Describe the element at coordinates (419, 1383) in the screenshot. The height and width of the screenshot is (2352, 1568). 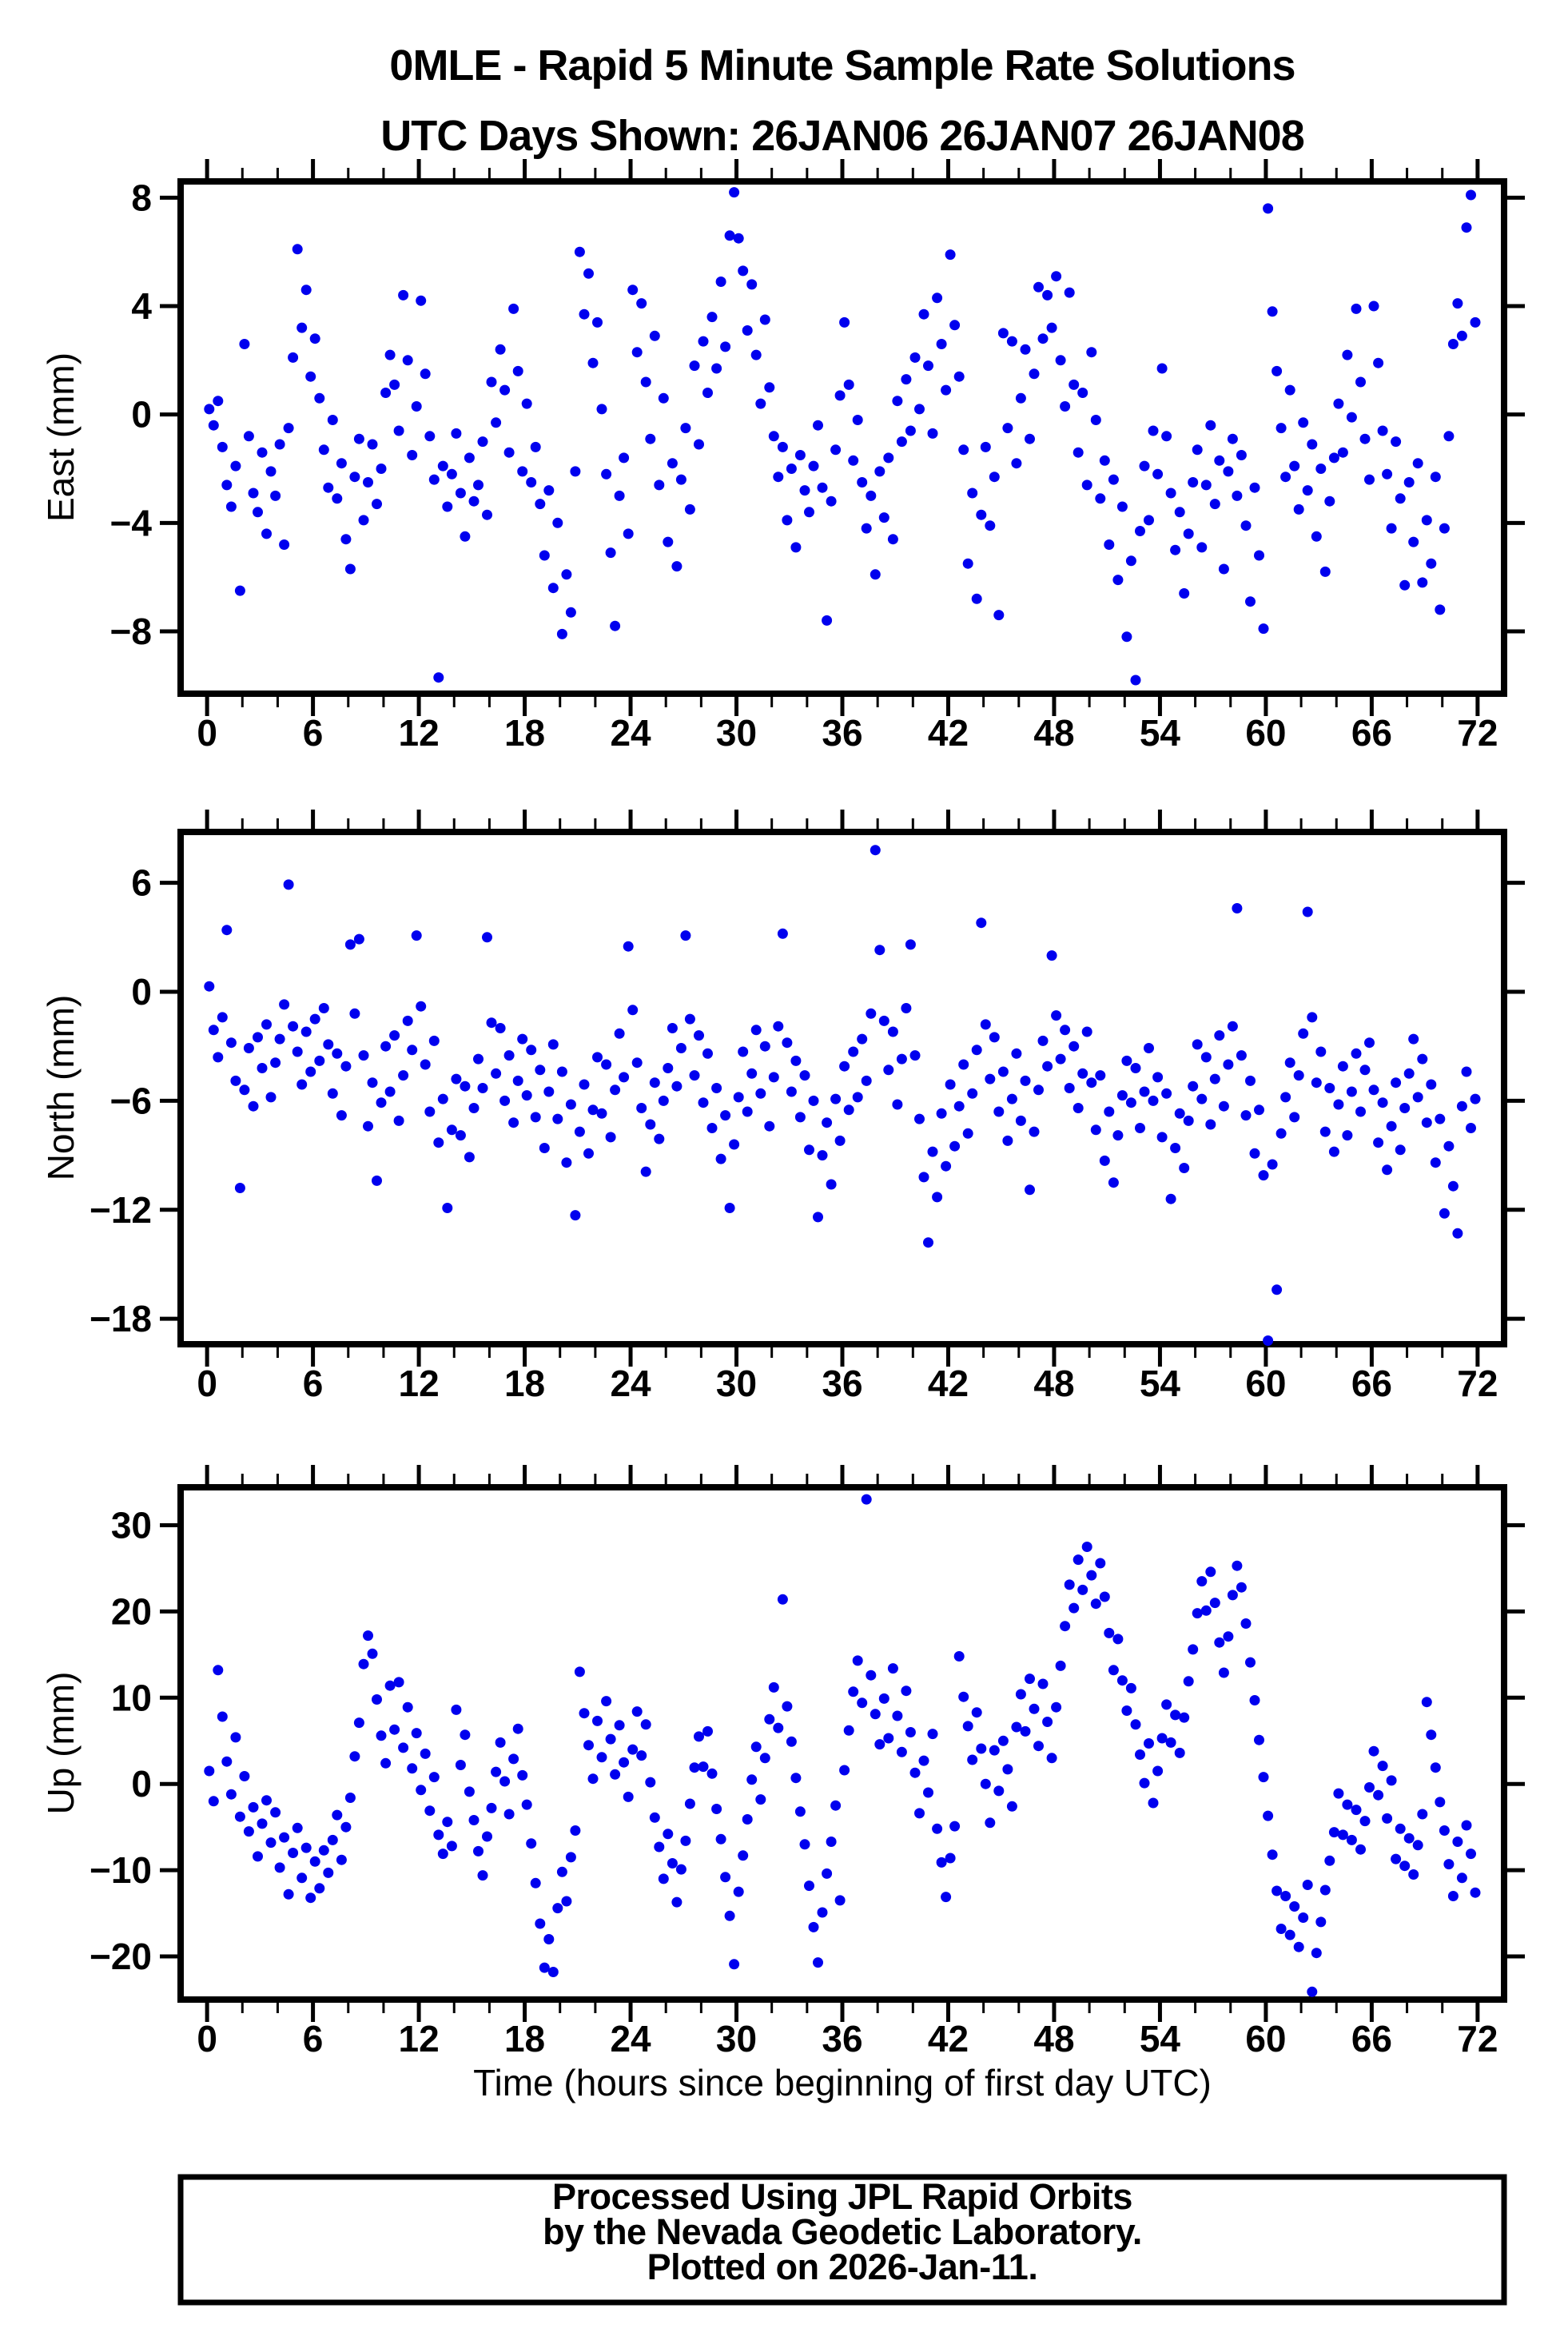
I see `x-tick-label: 12` at that location.